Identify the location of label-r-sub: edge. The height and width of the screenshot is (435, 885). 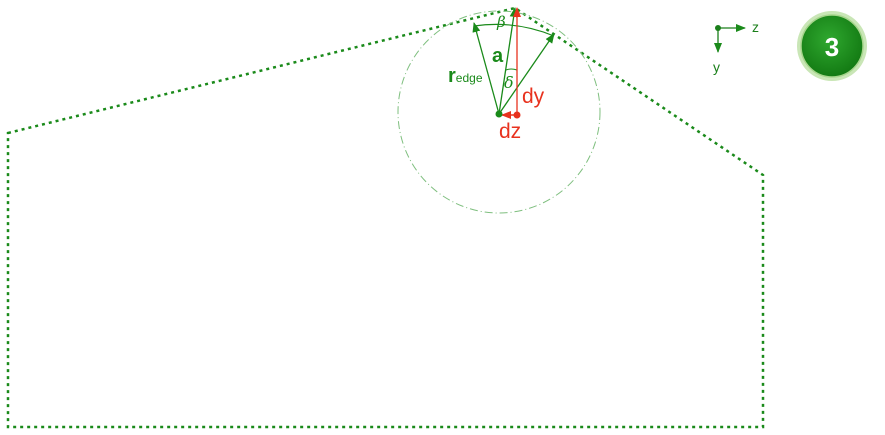
(469, 78).